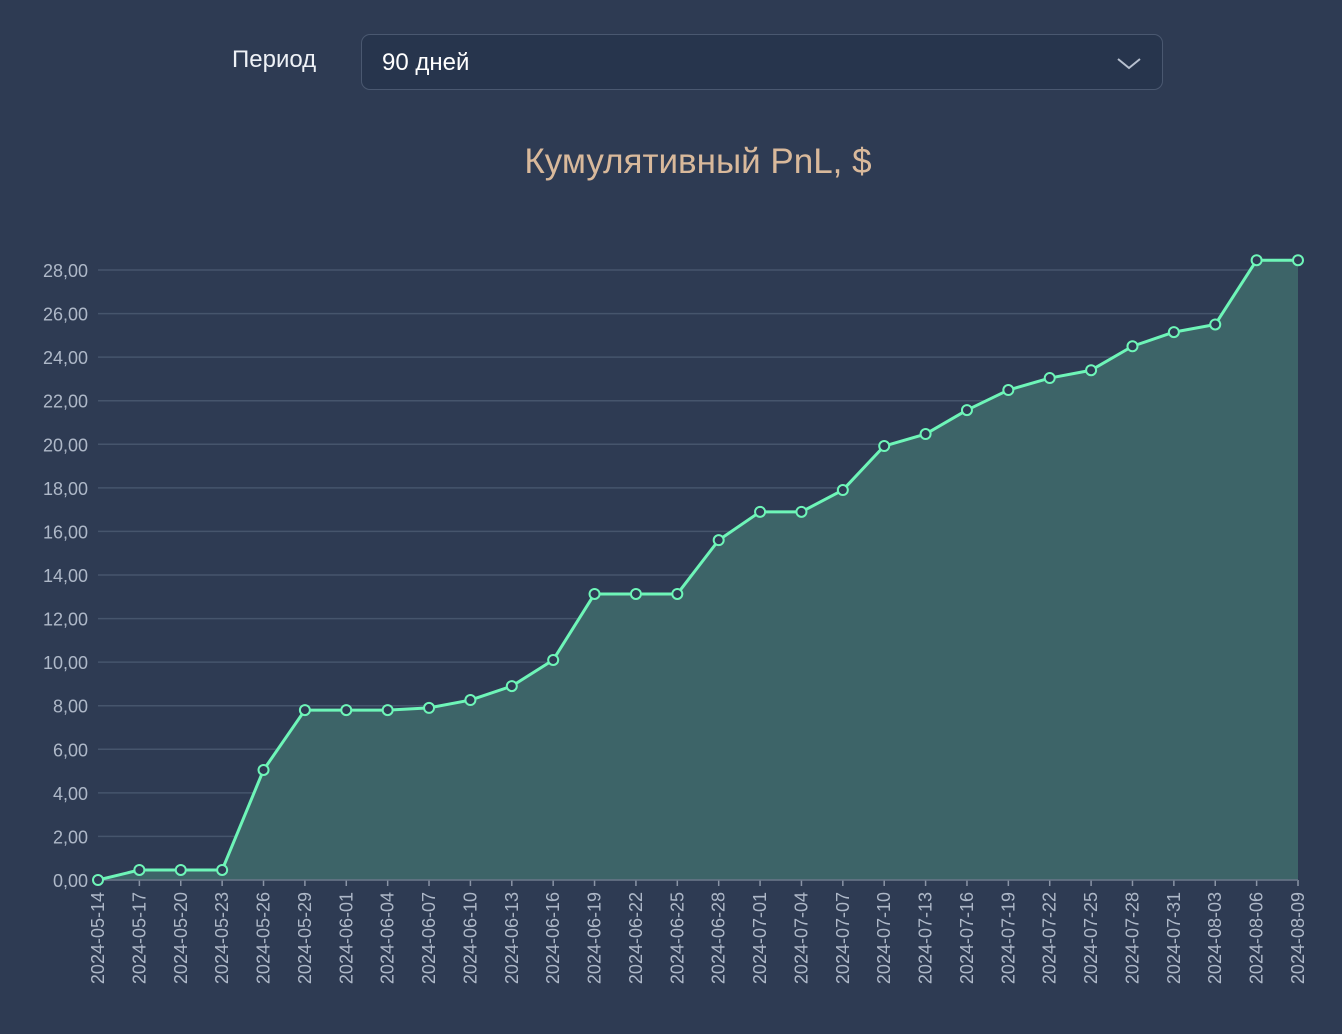 The image size is (1342, 1034). I want to click on x-tick-label: 2024-06-19, so click(595, 938).